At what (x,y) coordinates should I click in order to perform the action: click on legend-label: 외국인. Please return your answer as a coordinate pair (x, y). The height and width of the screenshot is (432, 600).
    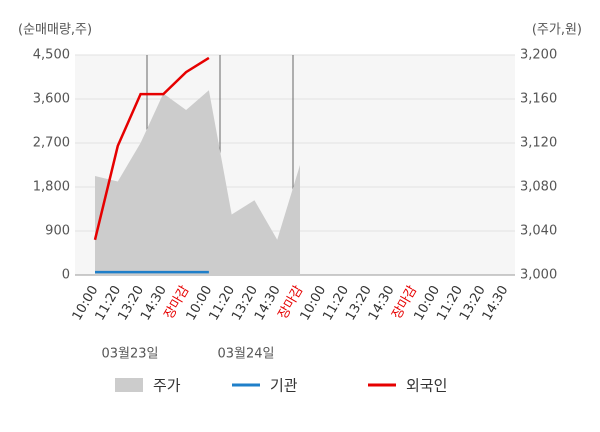
    Looking at the image, I should click on (426, 386).